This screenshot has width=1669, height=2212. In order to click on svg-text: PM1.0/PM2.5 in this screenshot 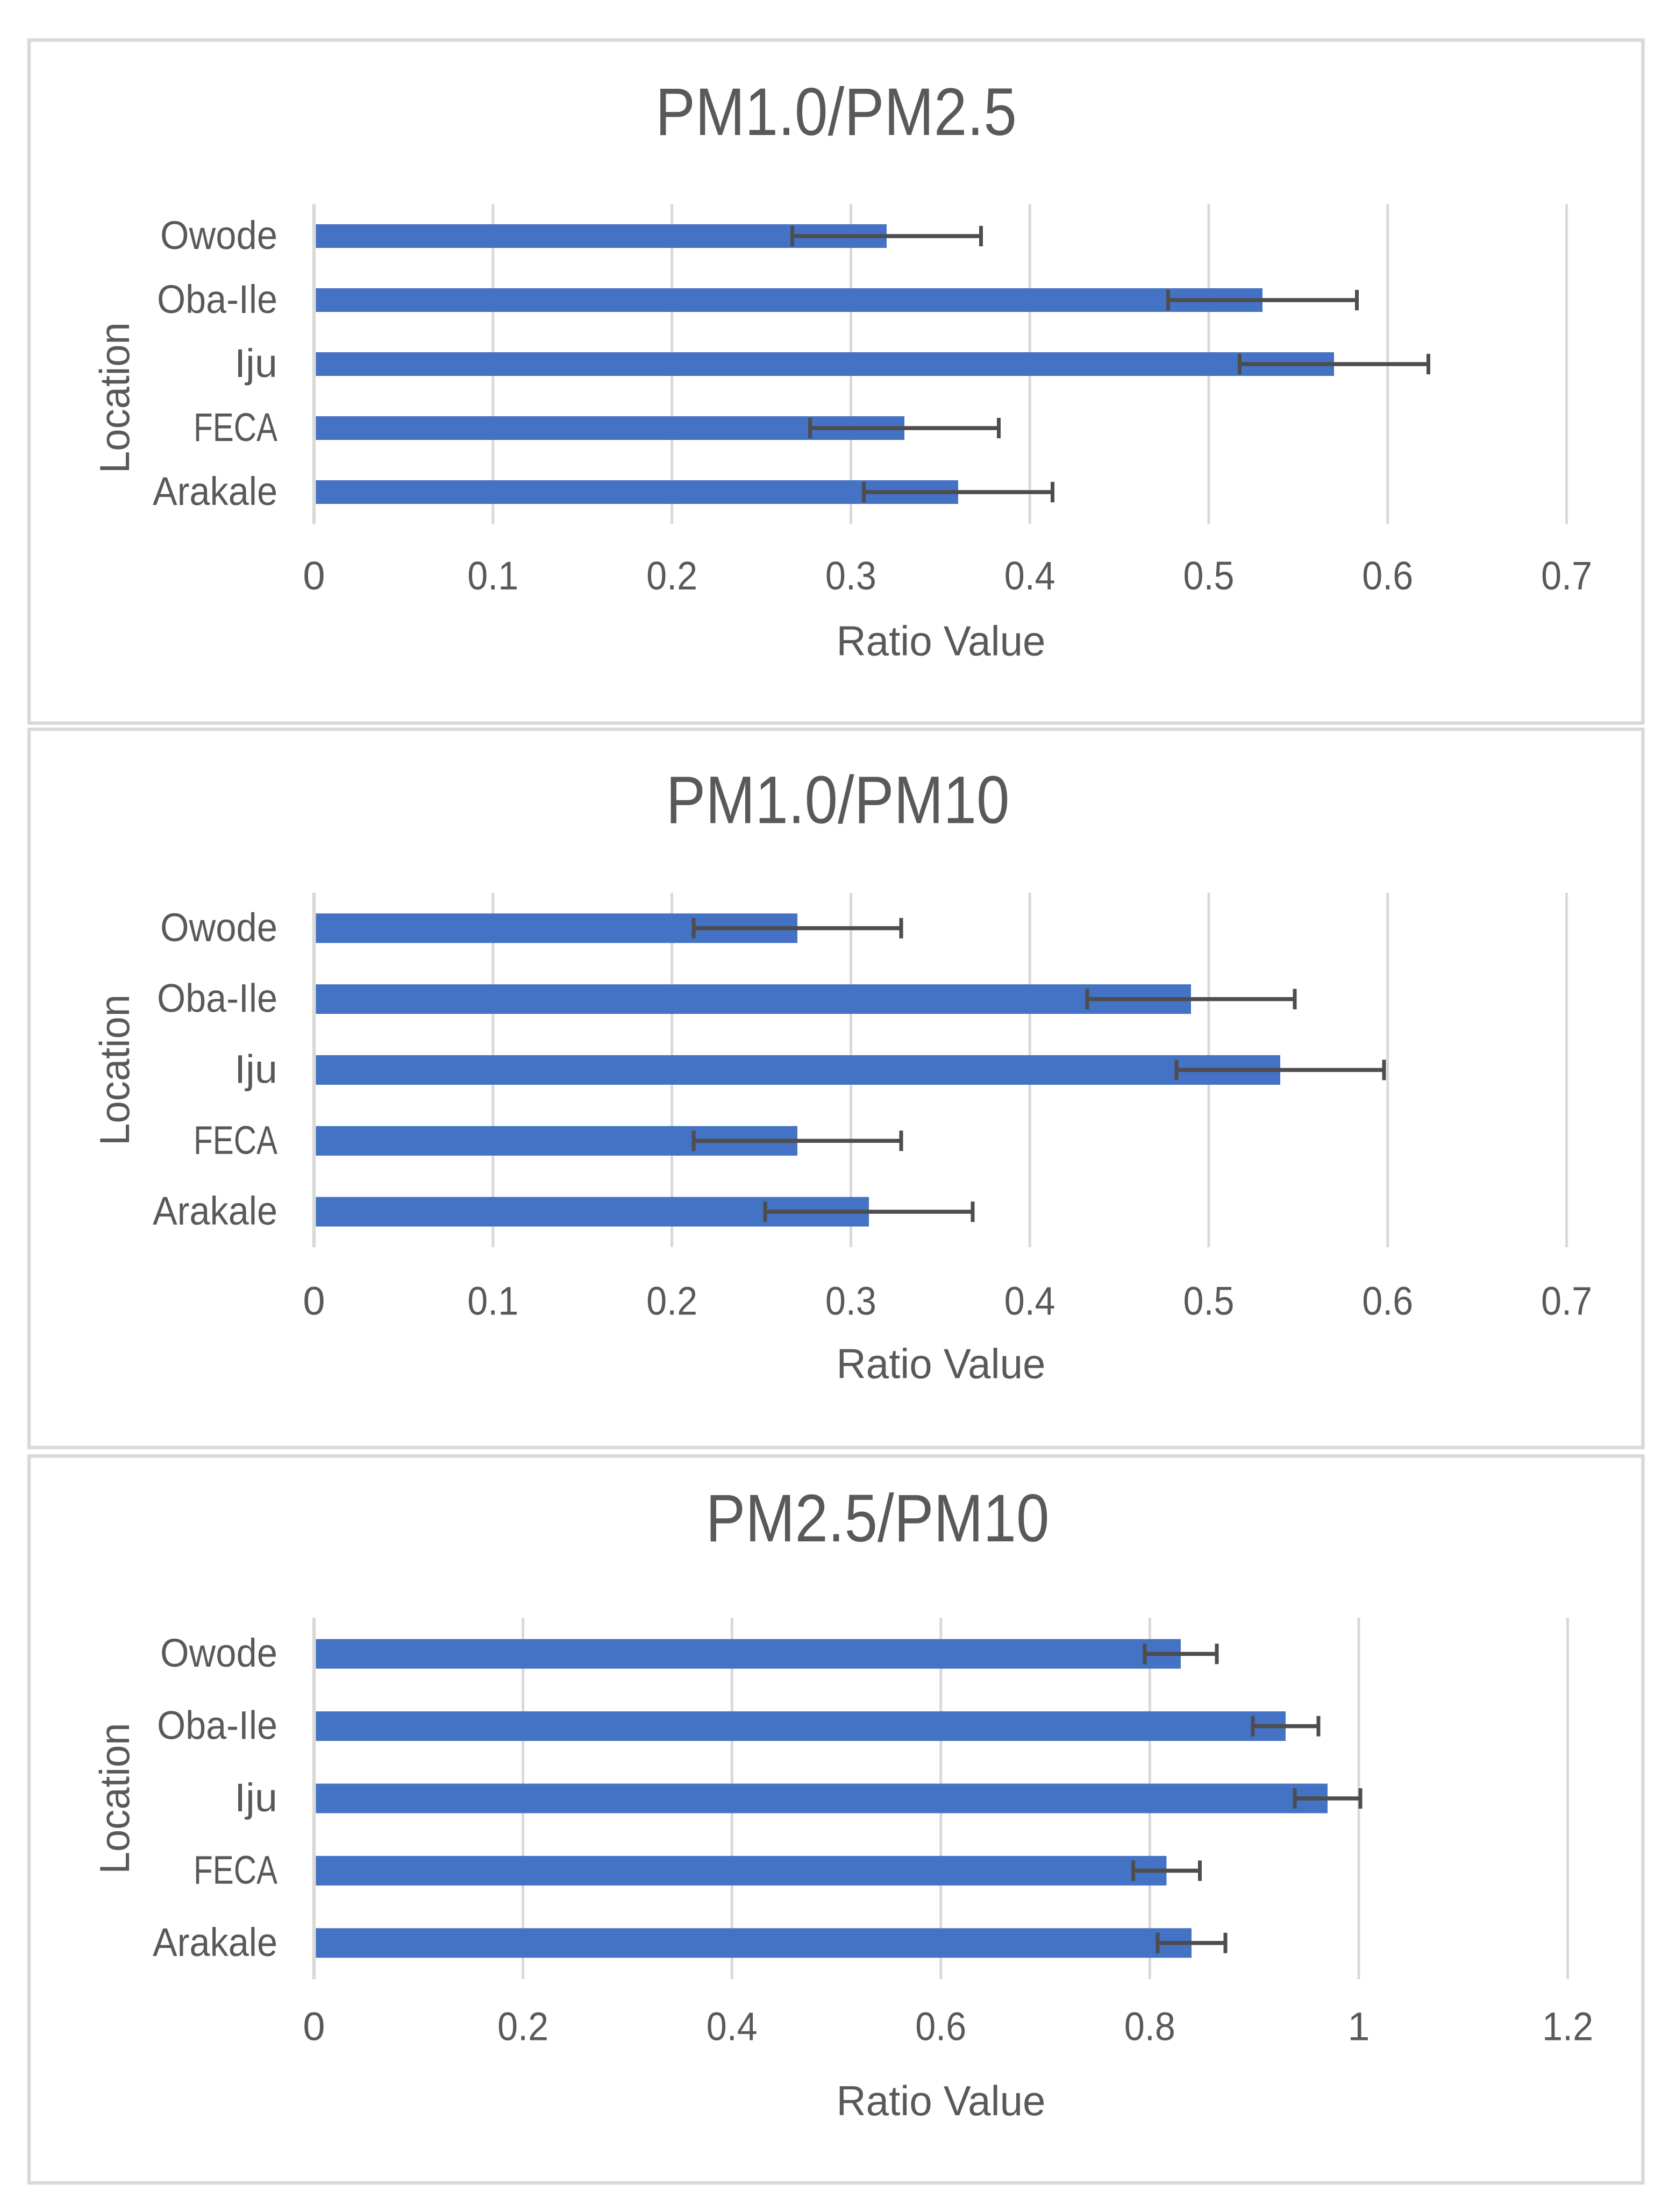, I will do `click(836, 113)`.